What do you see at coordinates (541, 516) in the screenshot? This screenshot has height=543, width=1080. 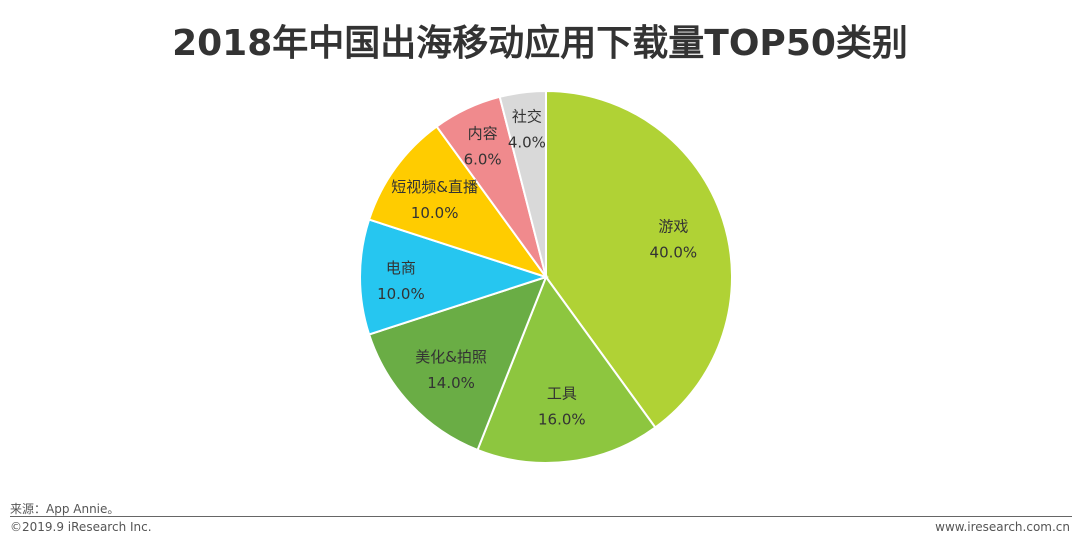 I see `footer-divider` at bounding box center [541, 516].